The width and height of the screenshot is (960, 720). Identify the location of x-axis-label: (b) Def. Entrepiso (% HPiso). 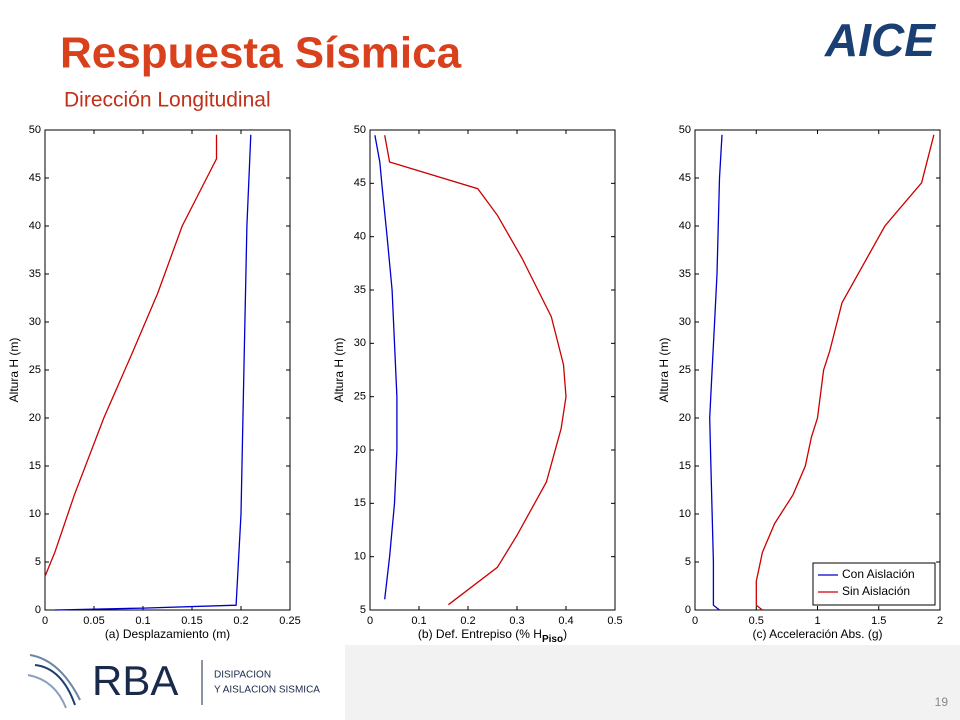
(492, 635).